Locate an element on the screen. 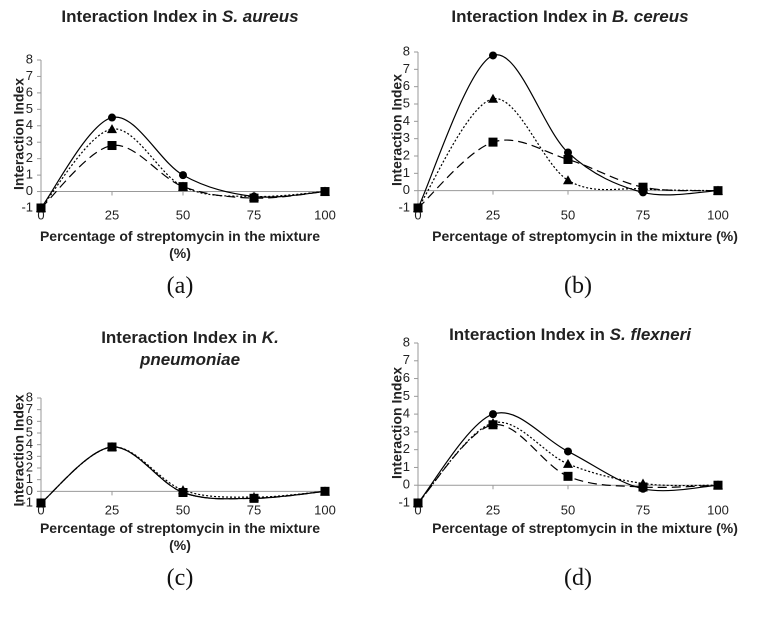  chart-title: Interaction Index in B. cereus is located at coordinates (570, 17).